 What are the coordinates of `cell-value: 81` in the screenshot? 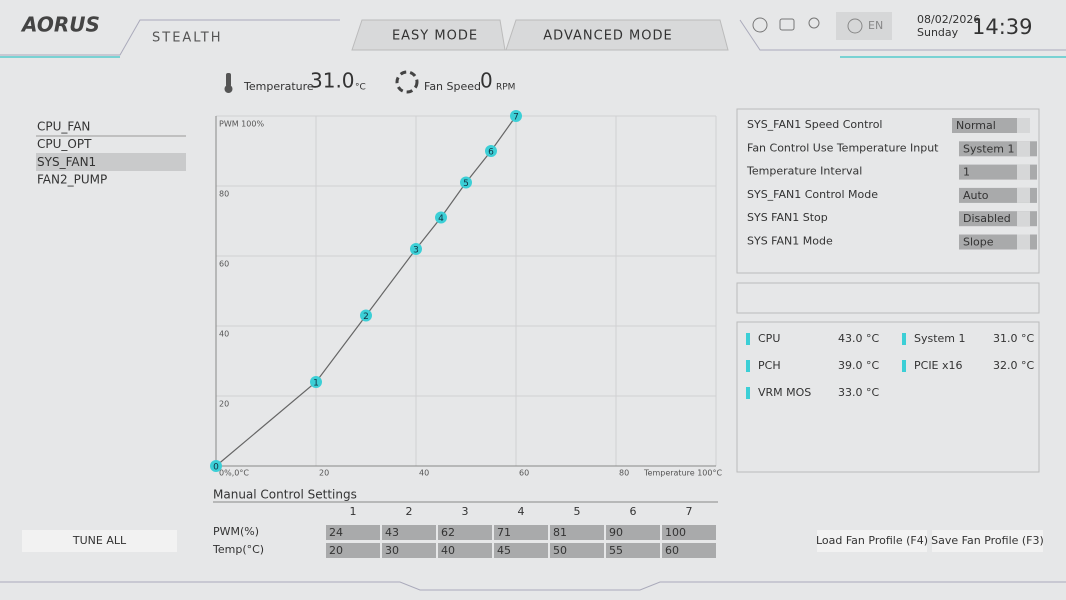 It's located at (560, 532).